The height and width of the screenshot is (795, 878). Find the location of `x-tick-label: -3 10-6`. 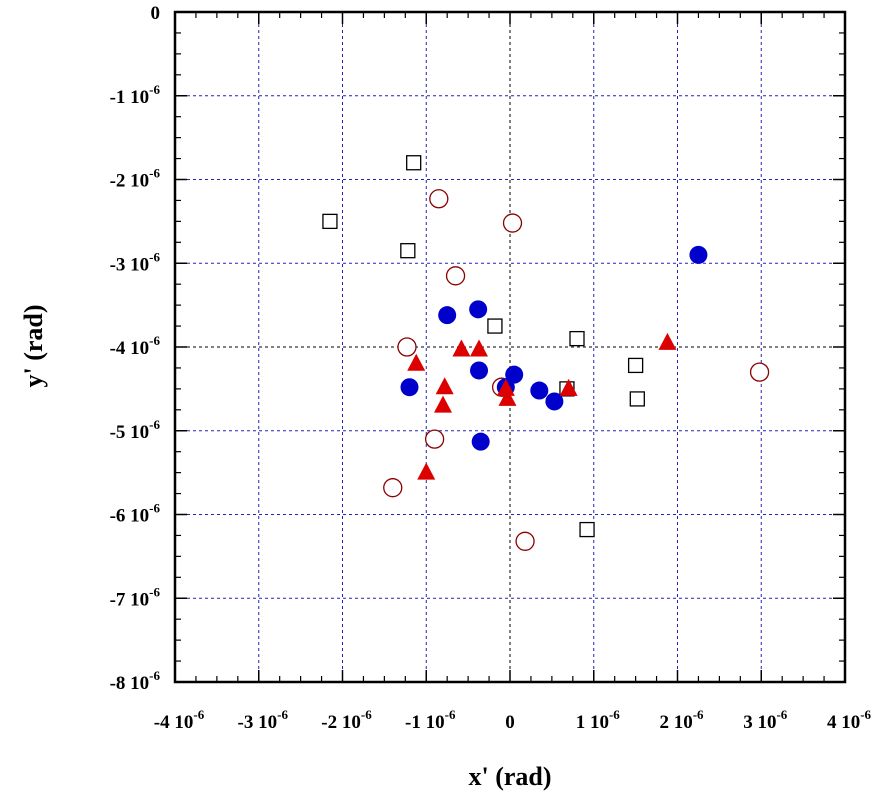

x-tick-label: -3 10-6 is located at coordinates (263, 720).